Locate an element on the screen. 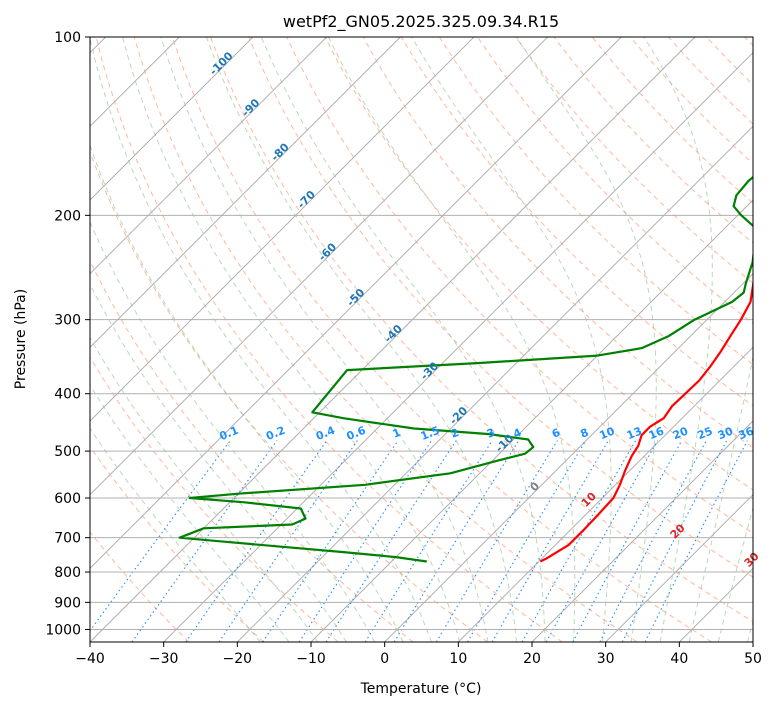  x-tick-label: 40 is located at coordinates (679, 659).